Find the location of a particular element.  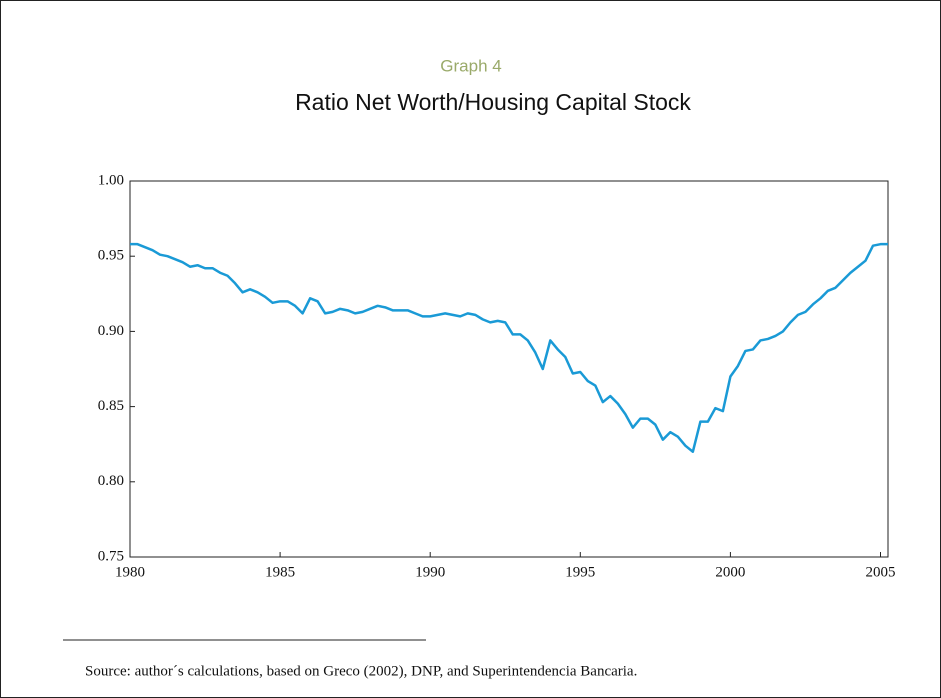

y-tick-label: 0.80 is located at coordinates (111, 481).